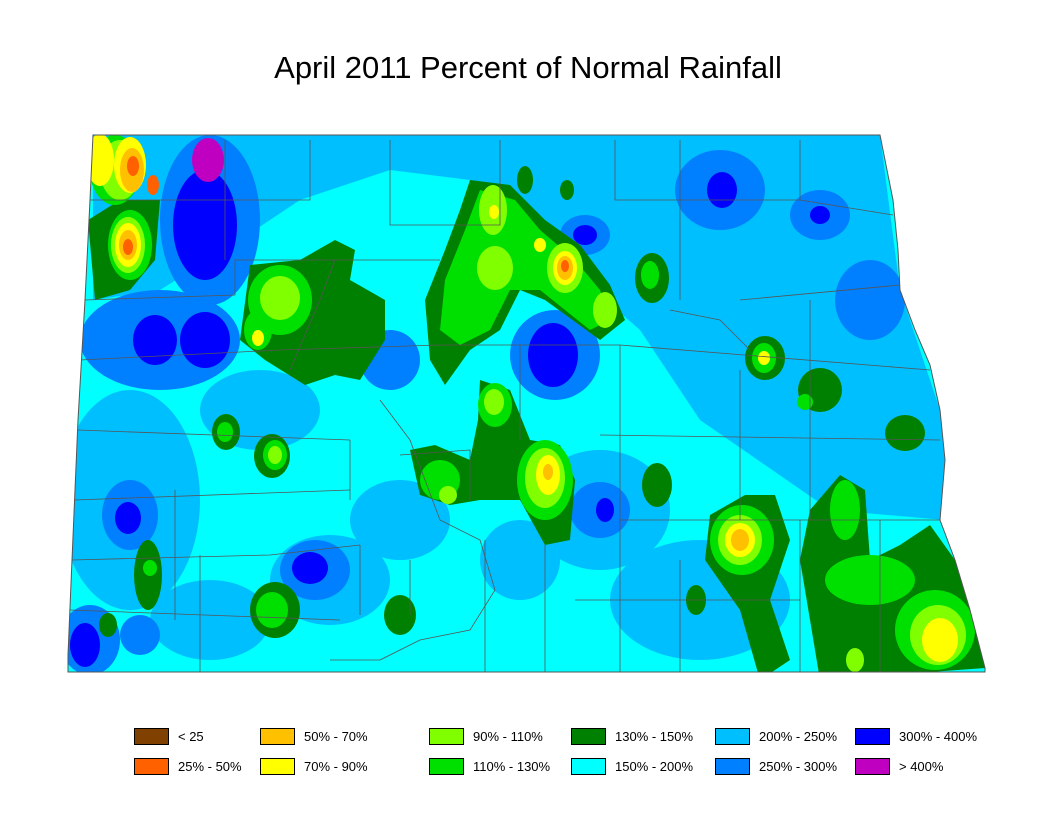 This screenshot has width=1056, height=816. Describe the element at coordinates (336, 736) in the screenshot. I see `legend-label: 50% - 70%` at that location.